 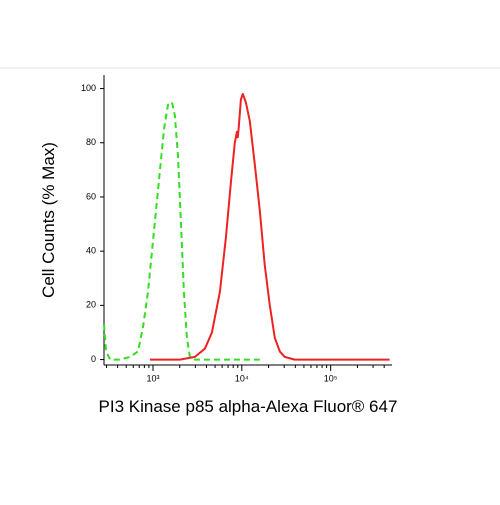 What do you see at coordinates (242, 378) in the screenshot?
I see `x-tick-label: 10⁴` at bounding box center [242, 378].